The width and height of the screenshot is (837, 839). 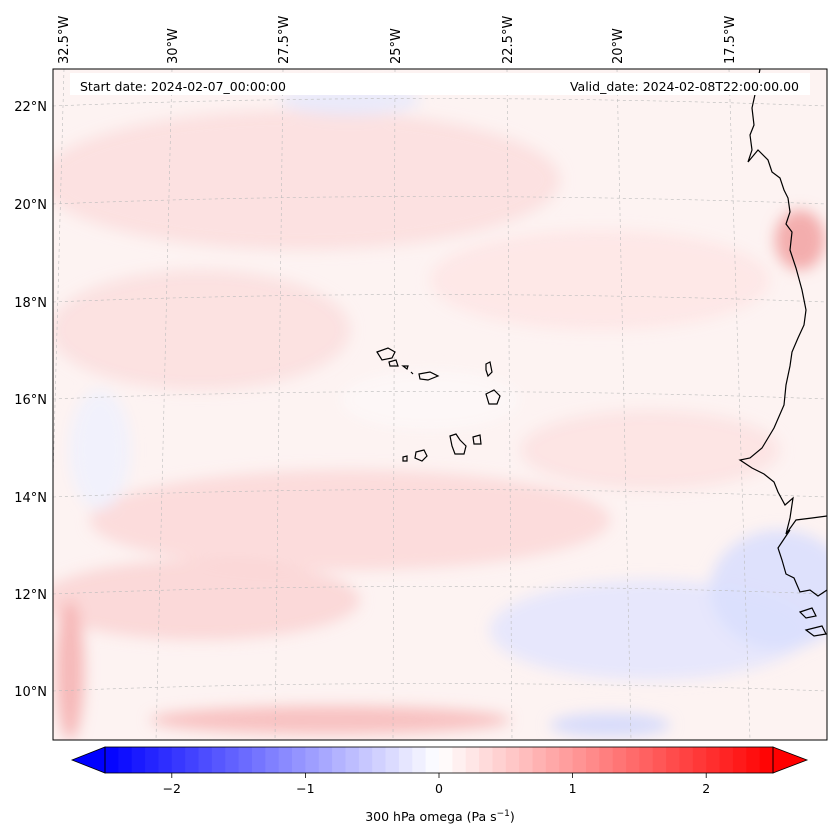 What do you see at coordinates (30, 303) in the screenshot?
I see `lat-label: 18°N` at bounding box center [30, 303].